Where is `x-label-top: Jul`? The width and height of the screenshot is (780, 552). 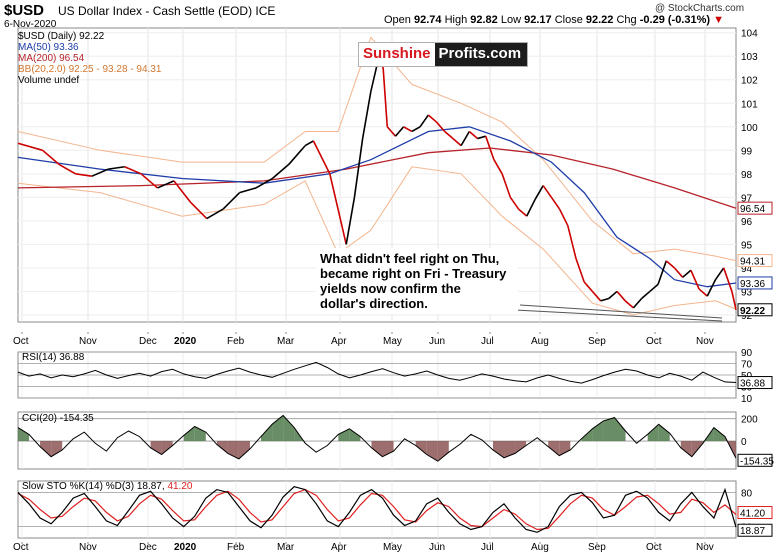
x-label-top: Jul is located at coordinates (487, 341).